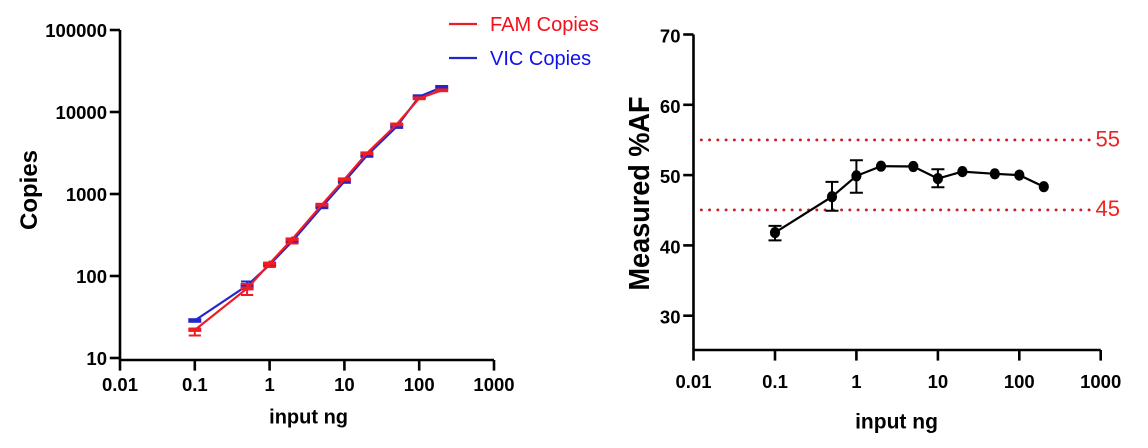  I want to click on svg-text: Copies, so click(29, 190).